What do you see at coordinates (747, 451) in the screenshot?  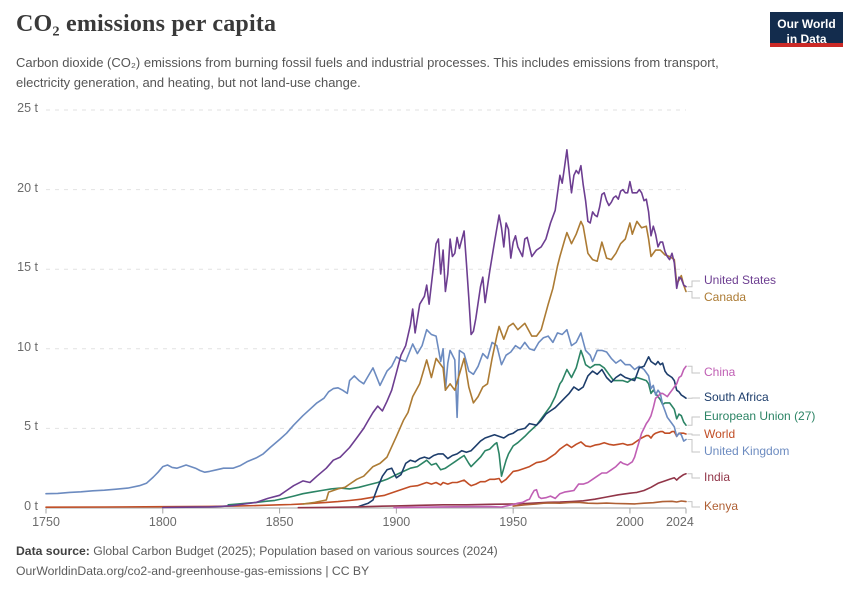 I see `legend-label-united-kingdom: United Kingdom` at bounding box center [747, 451].